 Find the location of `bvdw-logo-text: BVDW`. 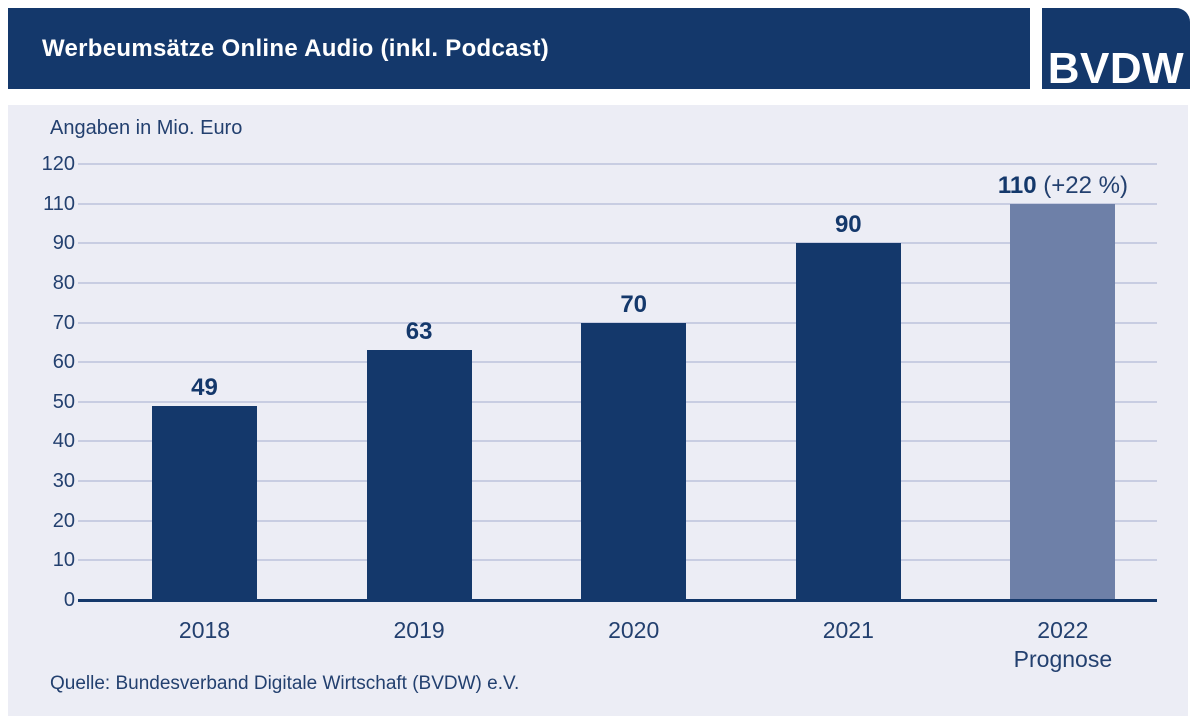

bvdw-logo-text: BVDW is located at coordinates (1116, 66).